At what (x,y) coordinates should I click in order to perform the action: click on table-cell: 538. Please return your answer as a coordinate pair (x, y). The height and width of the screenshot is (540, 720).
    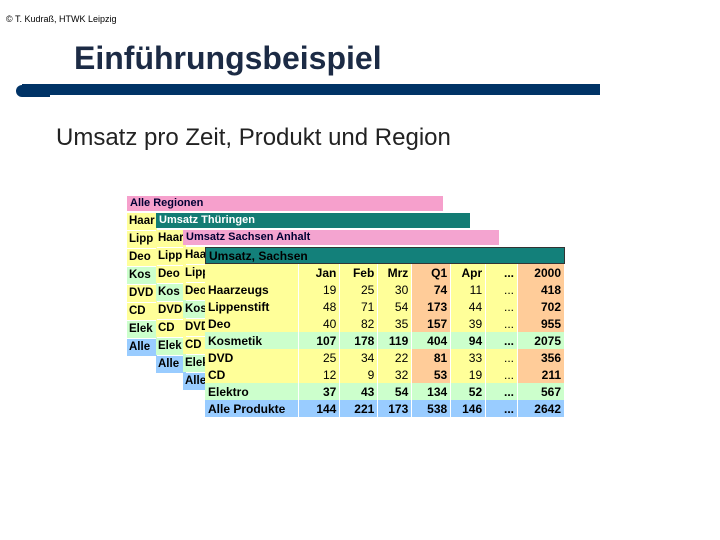
    Looking at the image, I should click on (431, 408).